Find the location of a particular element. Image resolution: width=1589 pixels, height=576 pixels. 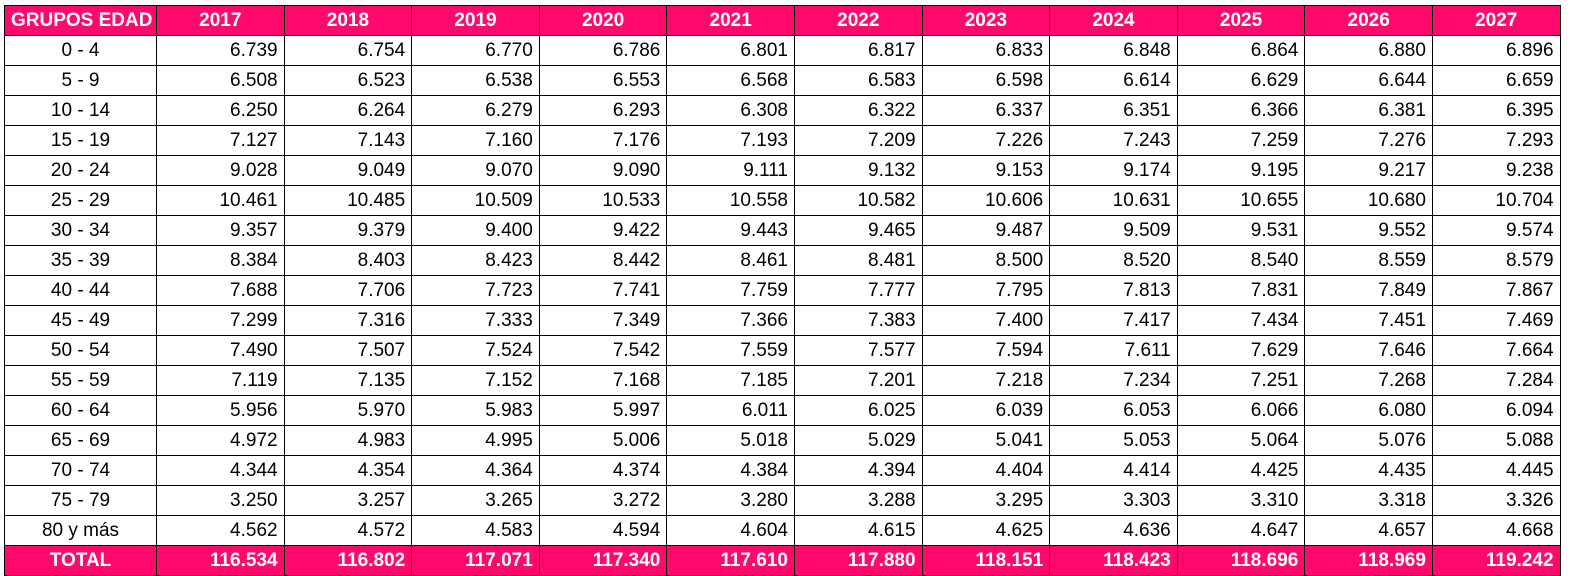

value-cell: 6.395 is located at coordinates (1496, 110).